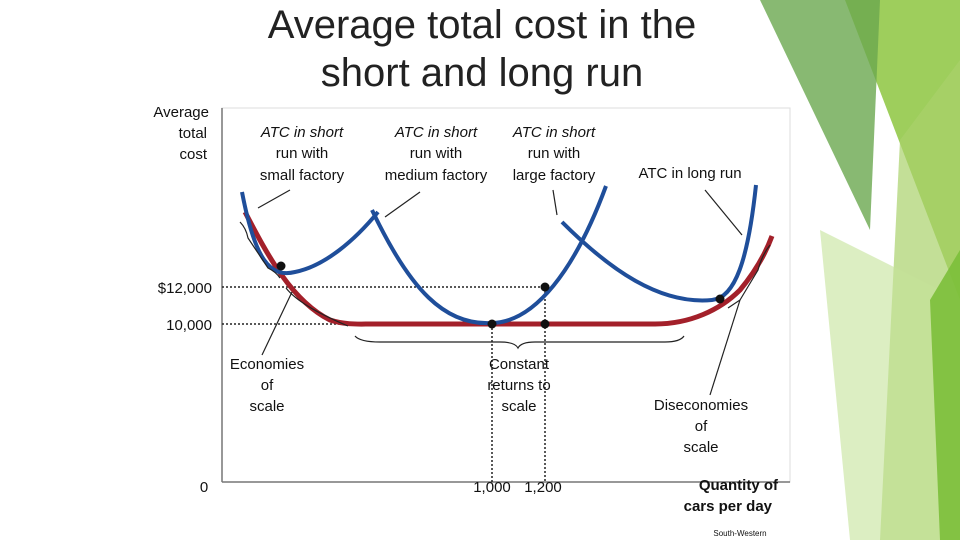  Describe the element at coordinates (482, 73) in the screenshot. I see `title-line: short and long run` at that location.